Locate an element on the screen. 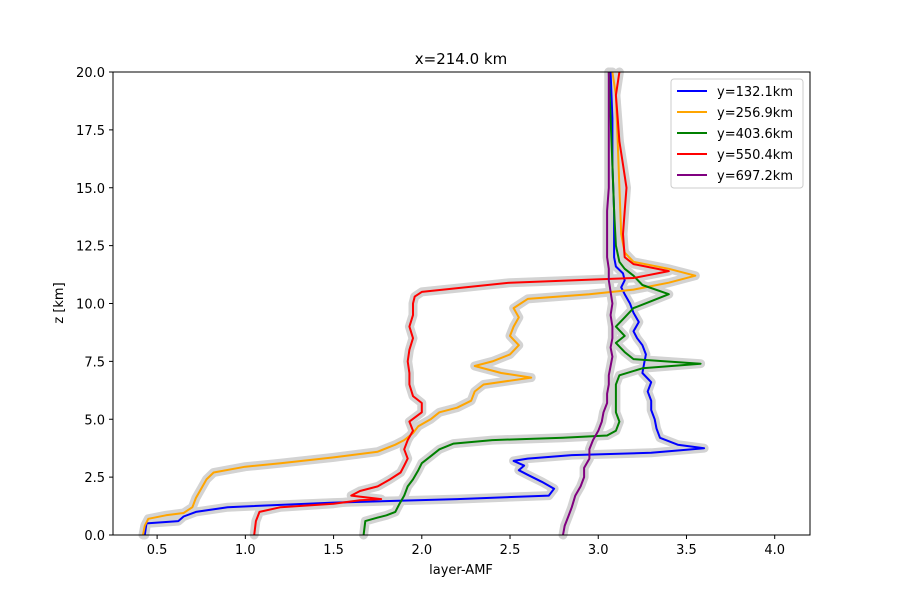 This screenshot has width=900, height=600. x-tick-label: 4.0 is located at coordinates (774, 550).